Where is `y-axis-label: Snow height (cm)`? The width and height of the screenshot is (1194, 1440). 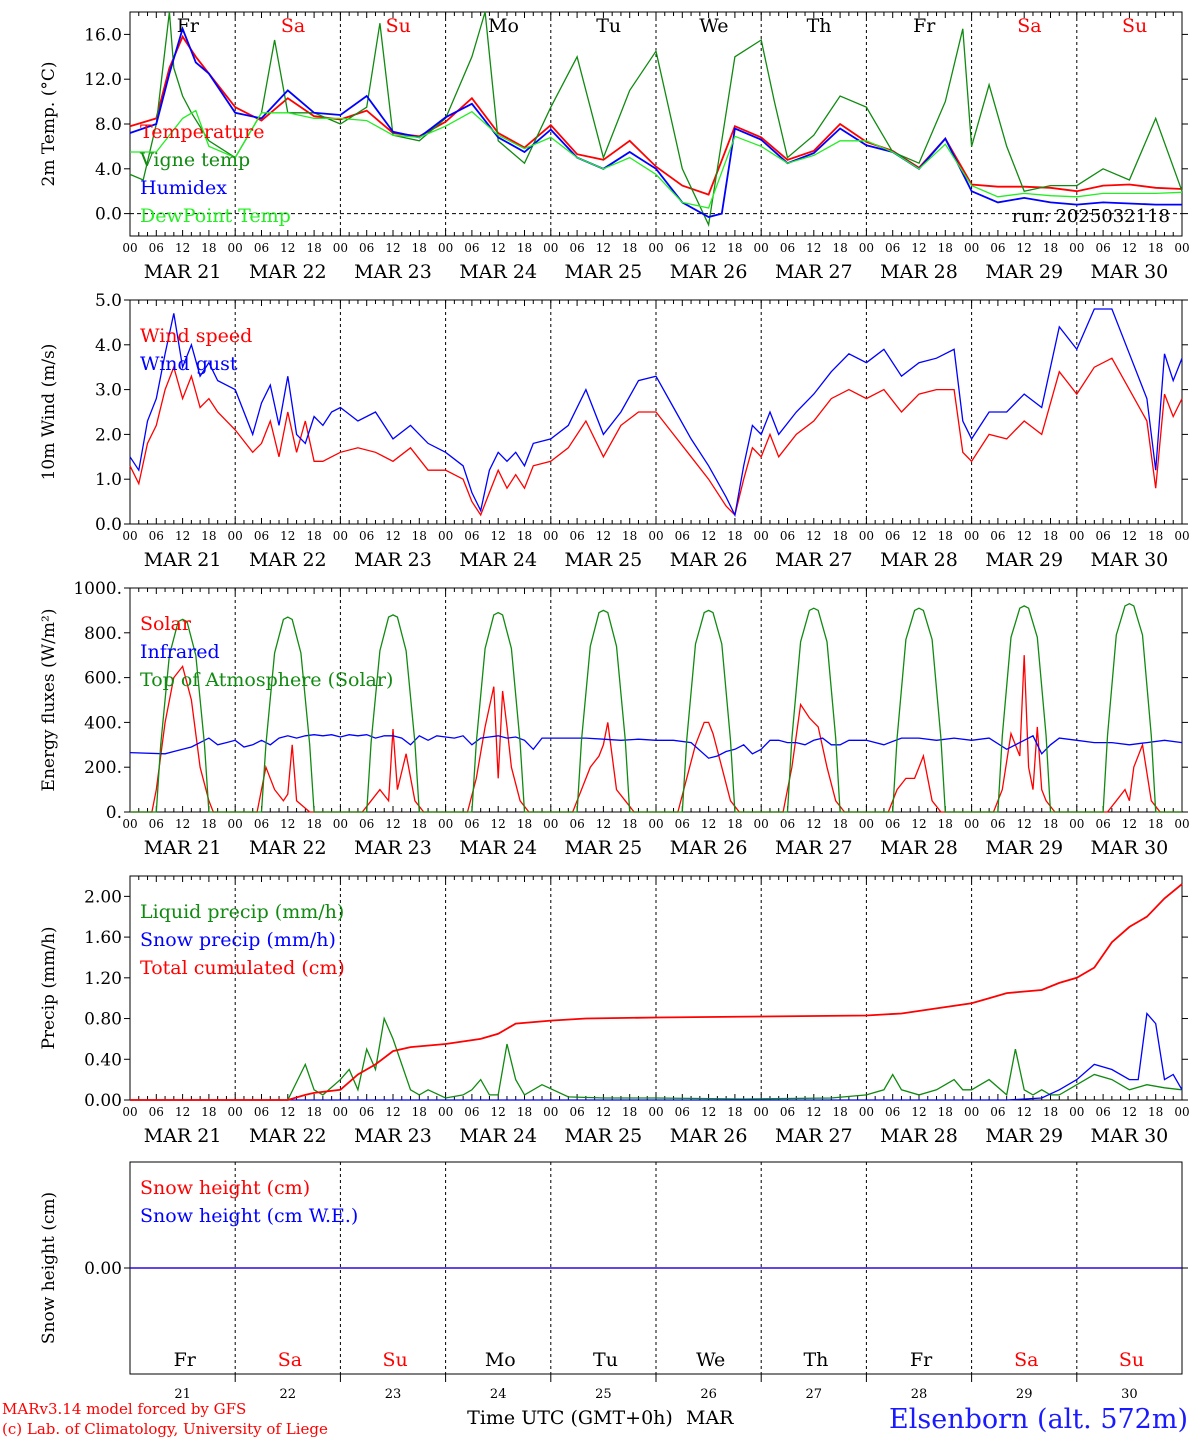
y-axis-label: Snow height (cm) is located at coordinates (49, 1268).